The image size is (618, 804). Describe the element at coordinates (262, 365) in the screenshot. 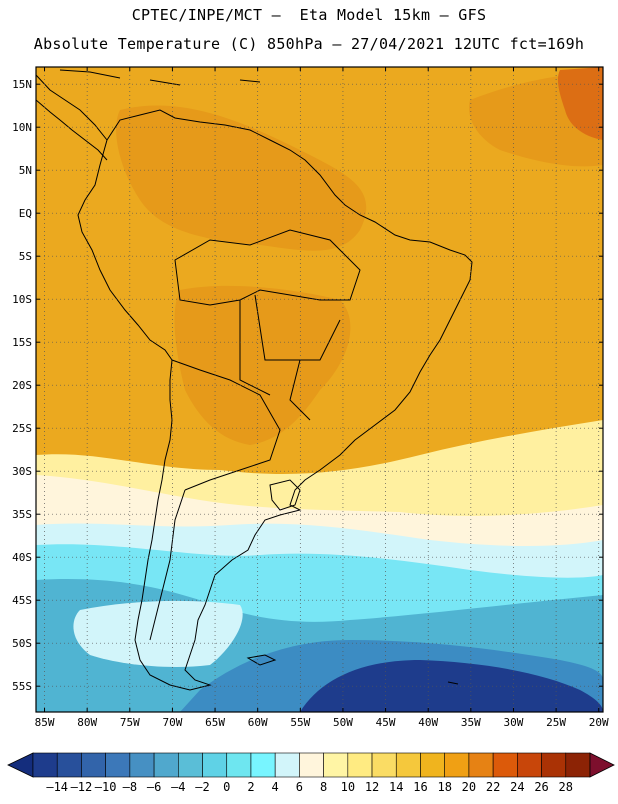

I see `field-hot-core` at that location.